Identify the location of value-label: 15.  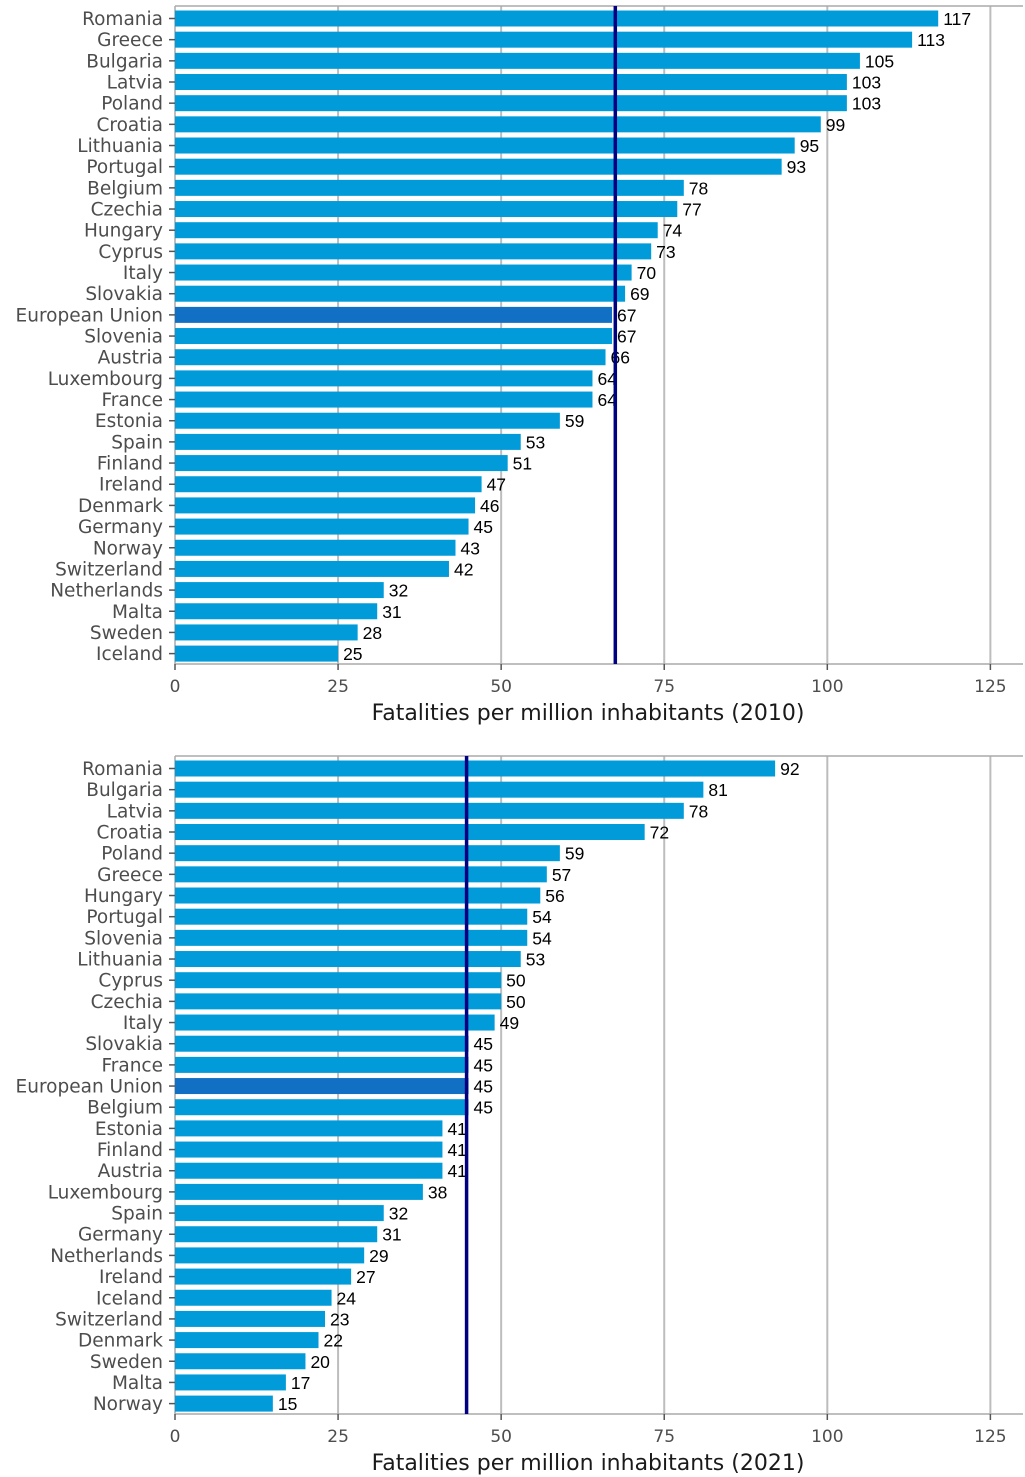
(287, 1404).